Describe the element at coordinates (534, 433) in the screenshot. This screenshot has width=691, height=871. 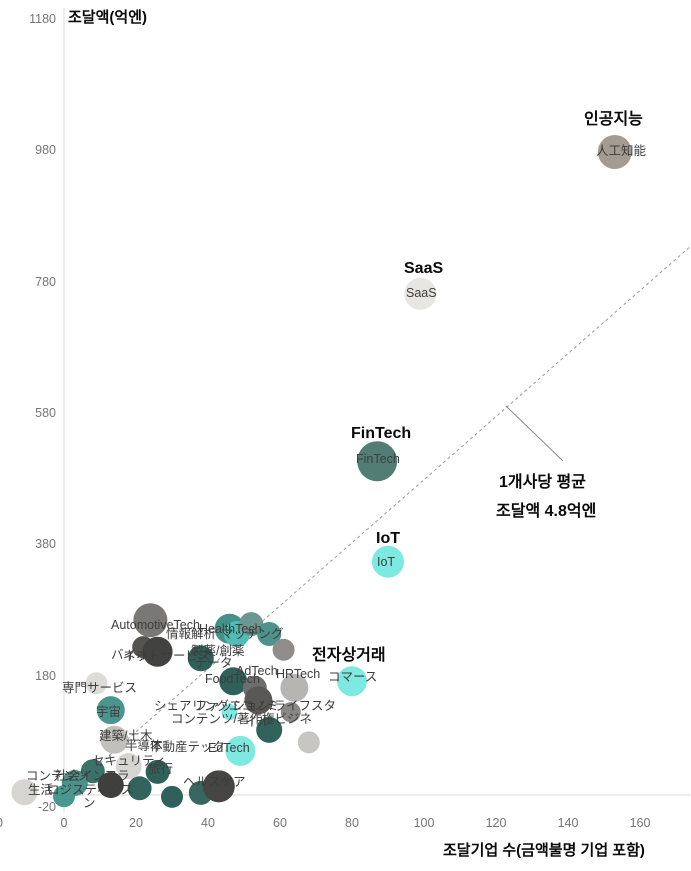
I see `callout-line` at that location.